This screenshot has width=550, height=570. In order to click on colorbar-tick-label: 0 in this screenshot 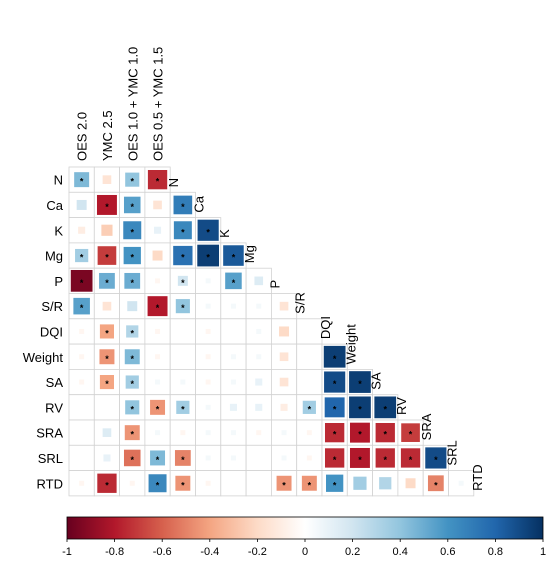, I will do `click(305, 552)`.